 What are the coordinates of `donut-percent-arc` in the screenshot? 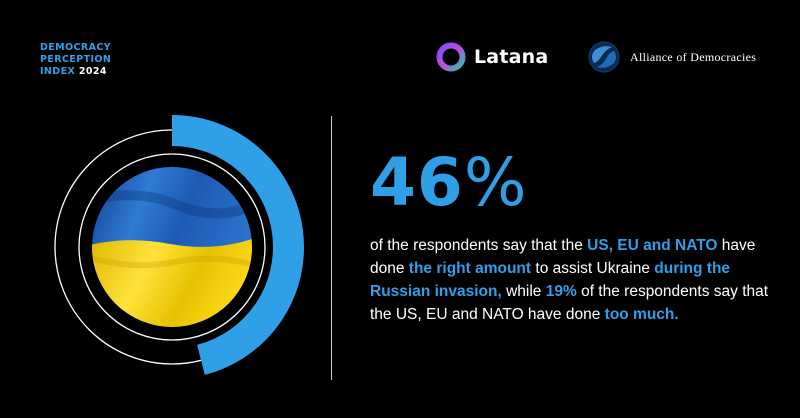 It's located at (238, 245).